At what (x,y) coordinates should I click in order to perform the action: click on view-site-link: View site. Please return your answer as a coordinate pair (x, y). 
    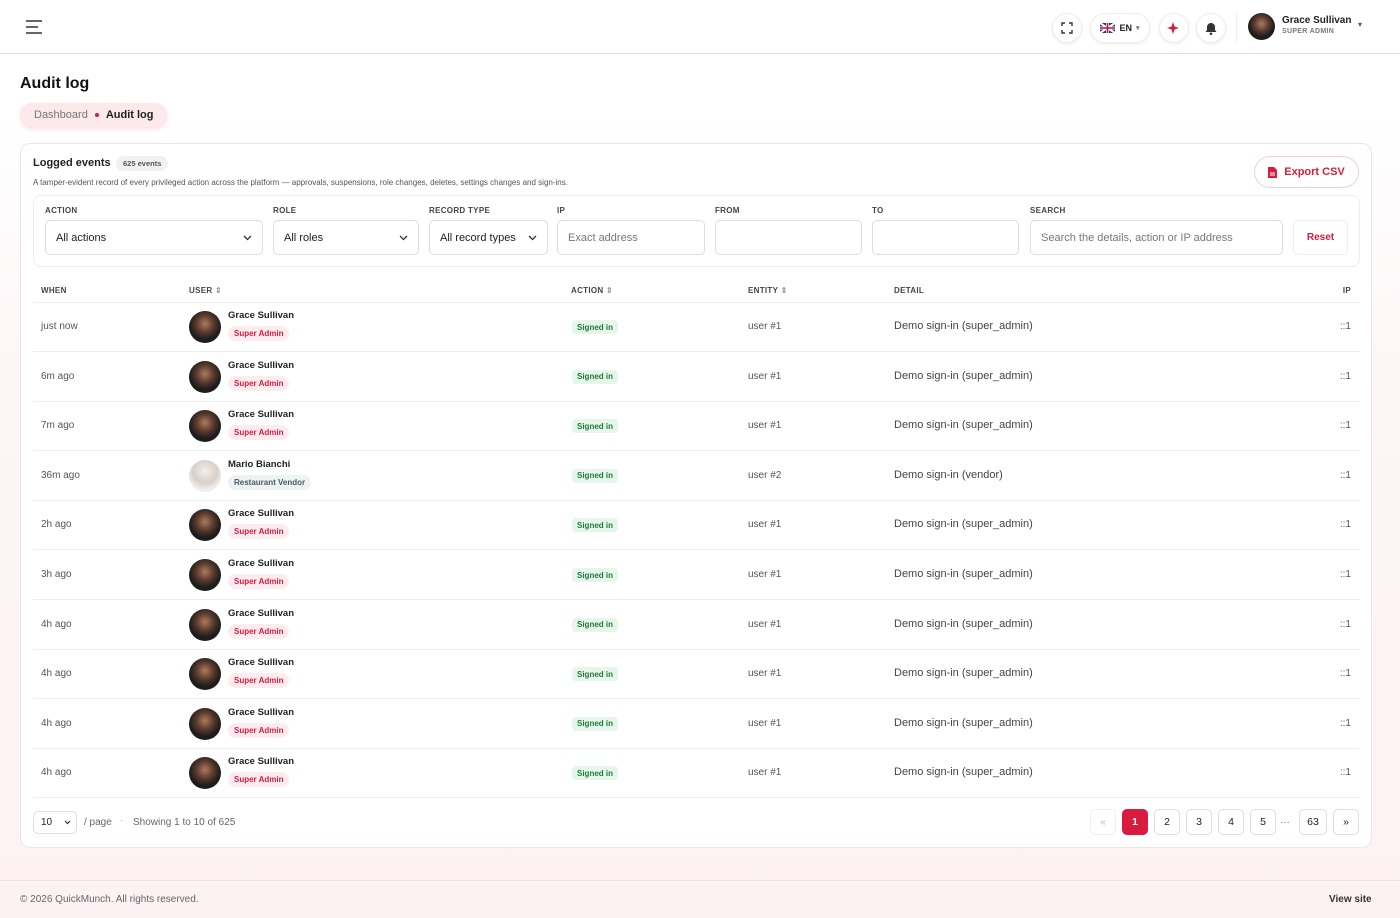
    Looking at the image, I should click on (1350, 899).